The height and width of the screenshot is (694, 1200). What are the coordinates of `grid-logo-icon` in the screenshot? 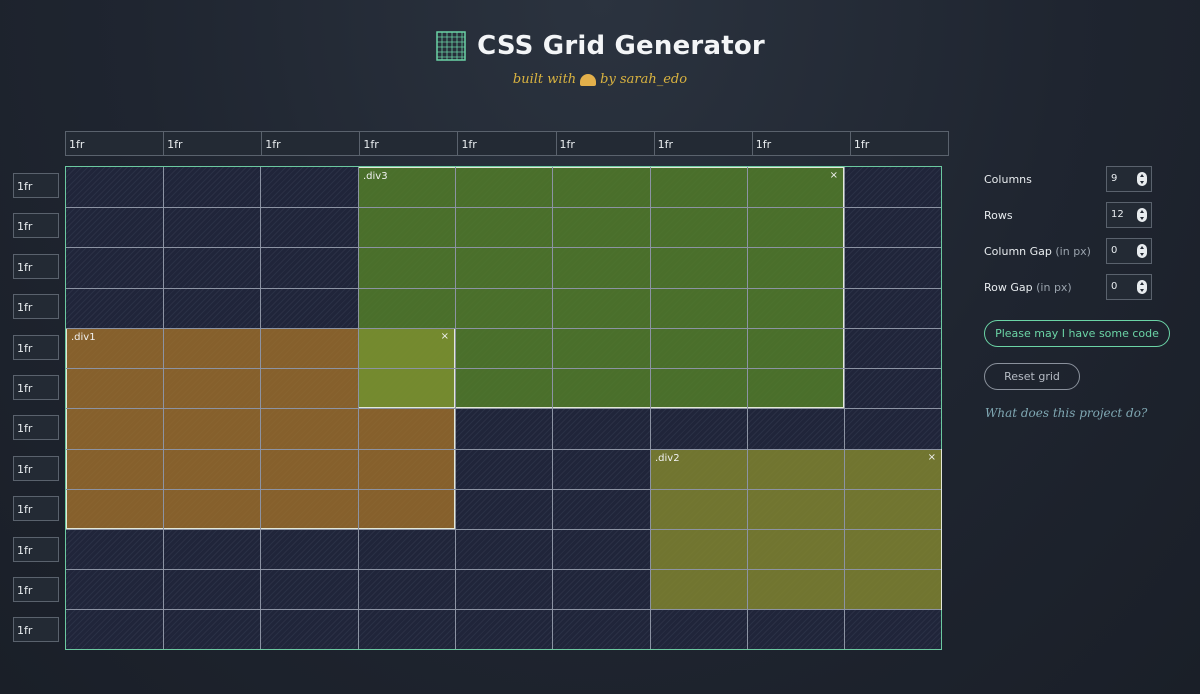 It's located at (451, 46).